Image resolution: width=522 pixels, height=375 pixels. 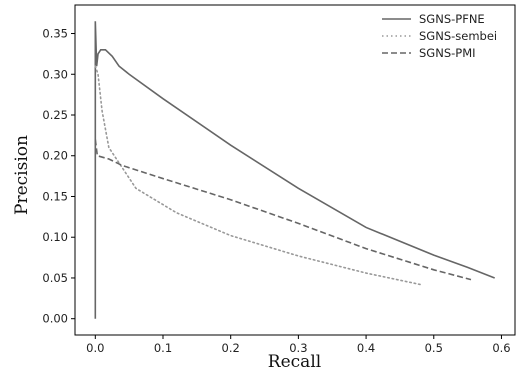 I want to click on x-tick-label: 0.4, so click(x=366, y=348).